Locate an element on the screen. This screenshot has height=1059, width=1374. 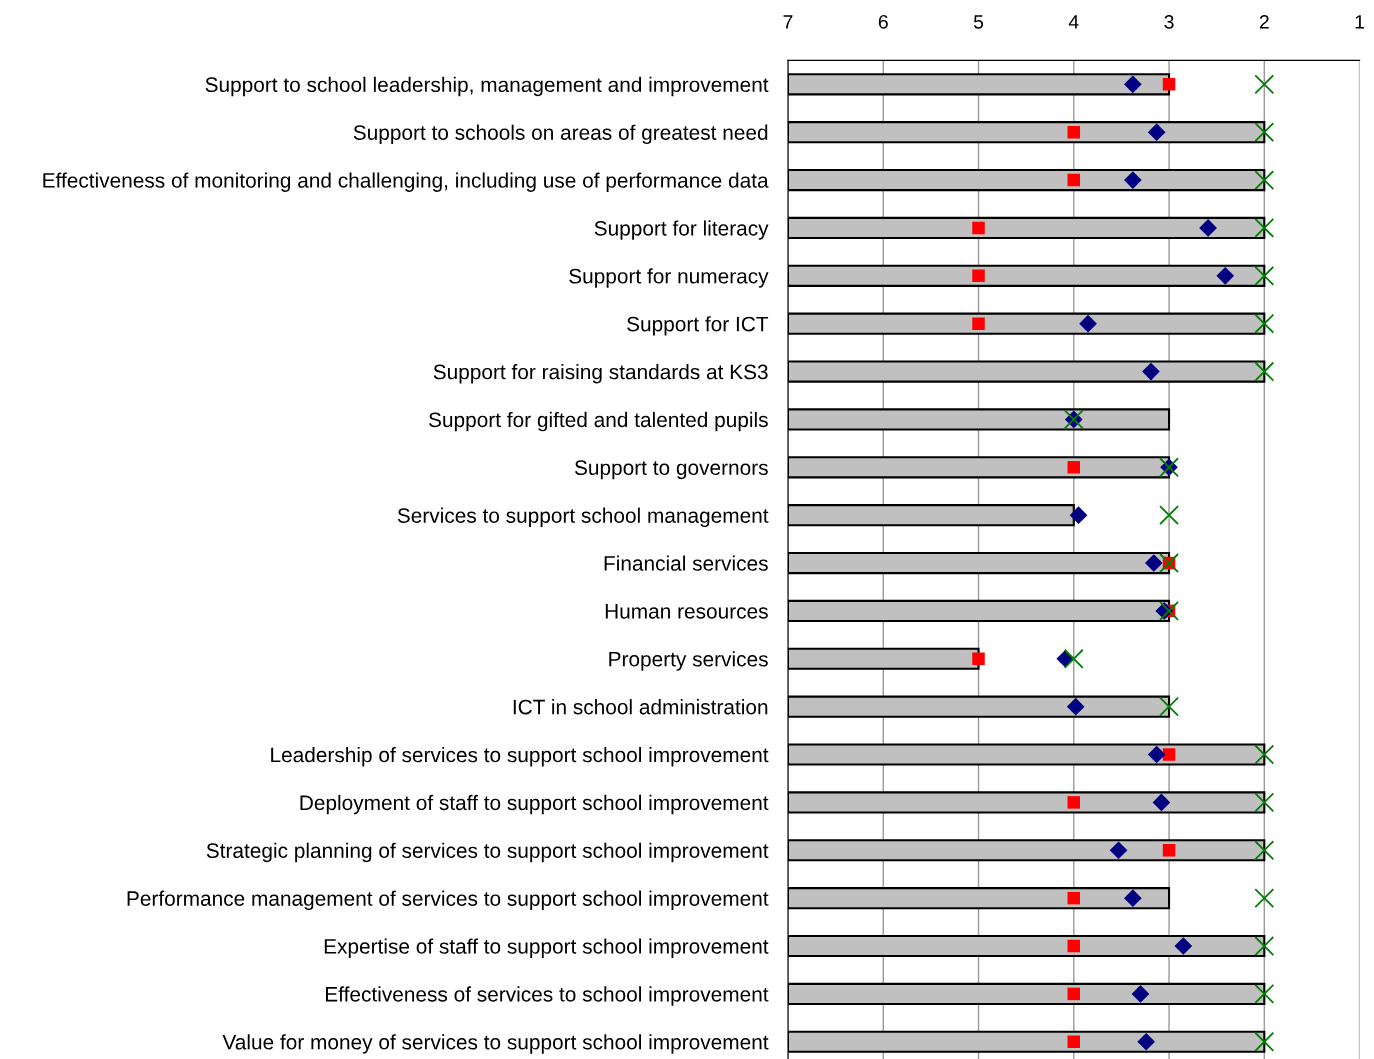
y-tick-label: Support for literacy is located at coordinates (681, 230).